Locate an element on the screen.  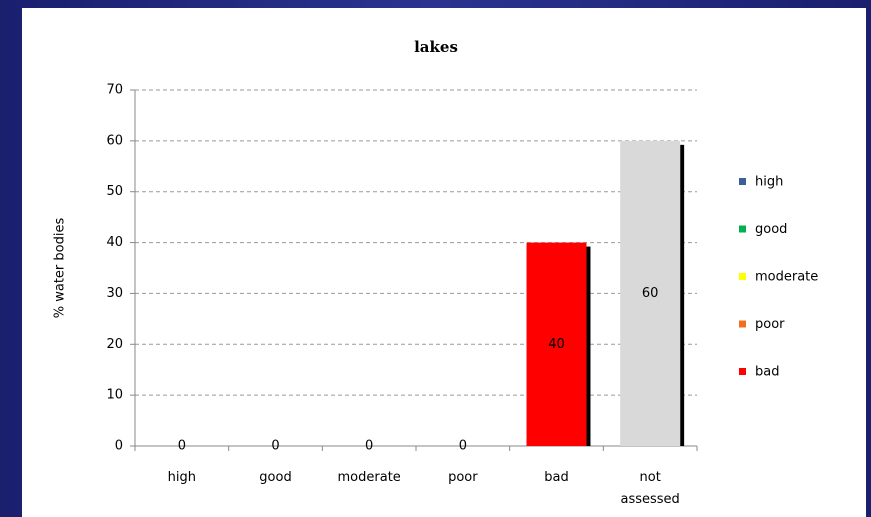
y-tick-label: 50 is located at coordinates (114, 191).